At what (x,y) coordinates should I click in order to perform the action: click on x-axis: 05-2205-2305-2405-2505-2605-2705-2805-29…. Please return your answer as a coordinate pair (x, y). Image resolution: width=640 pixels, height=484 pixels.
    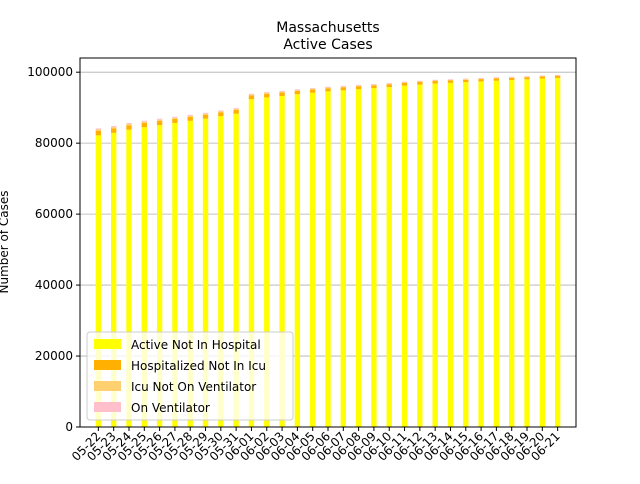
    Looking at the image, I should click on (316, 445).